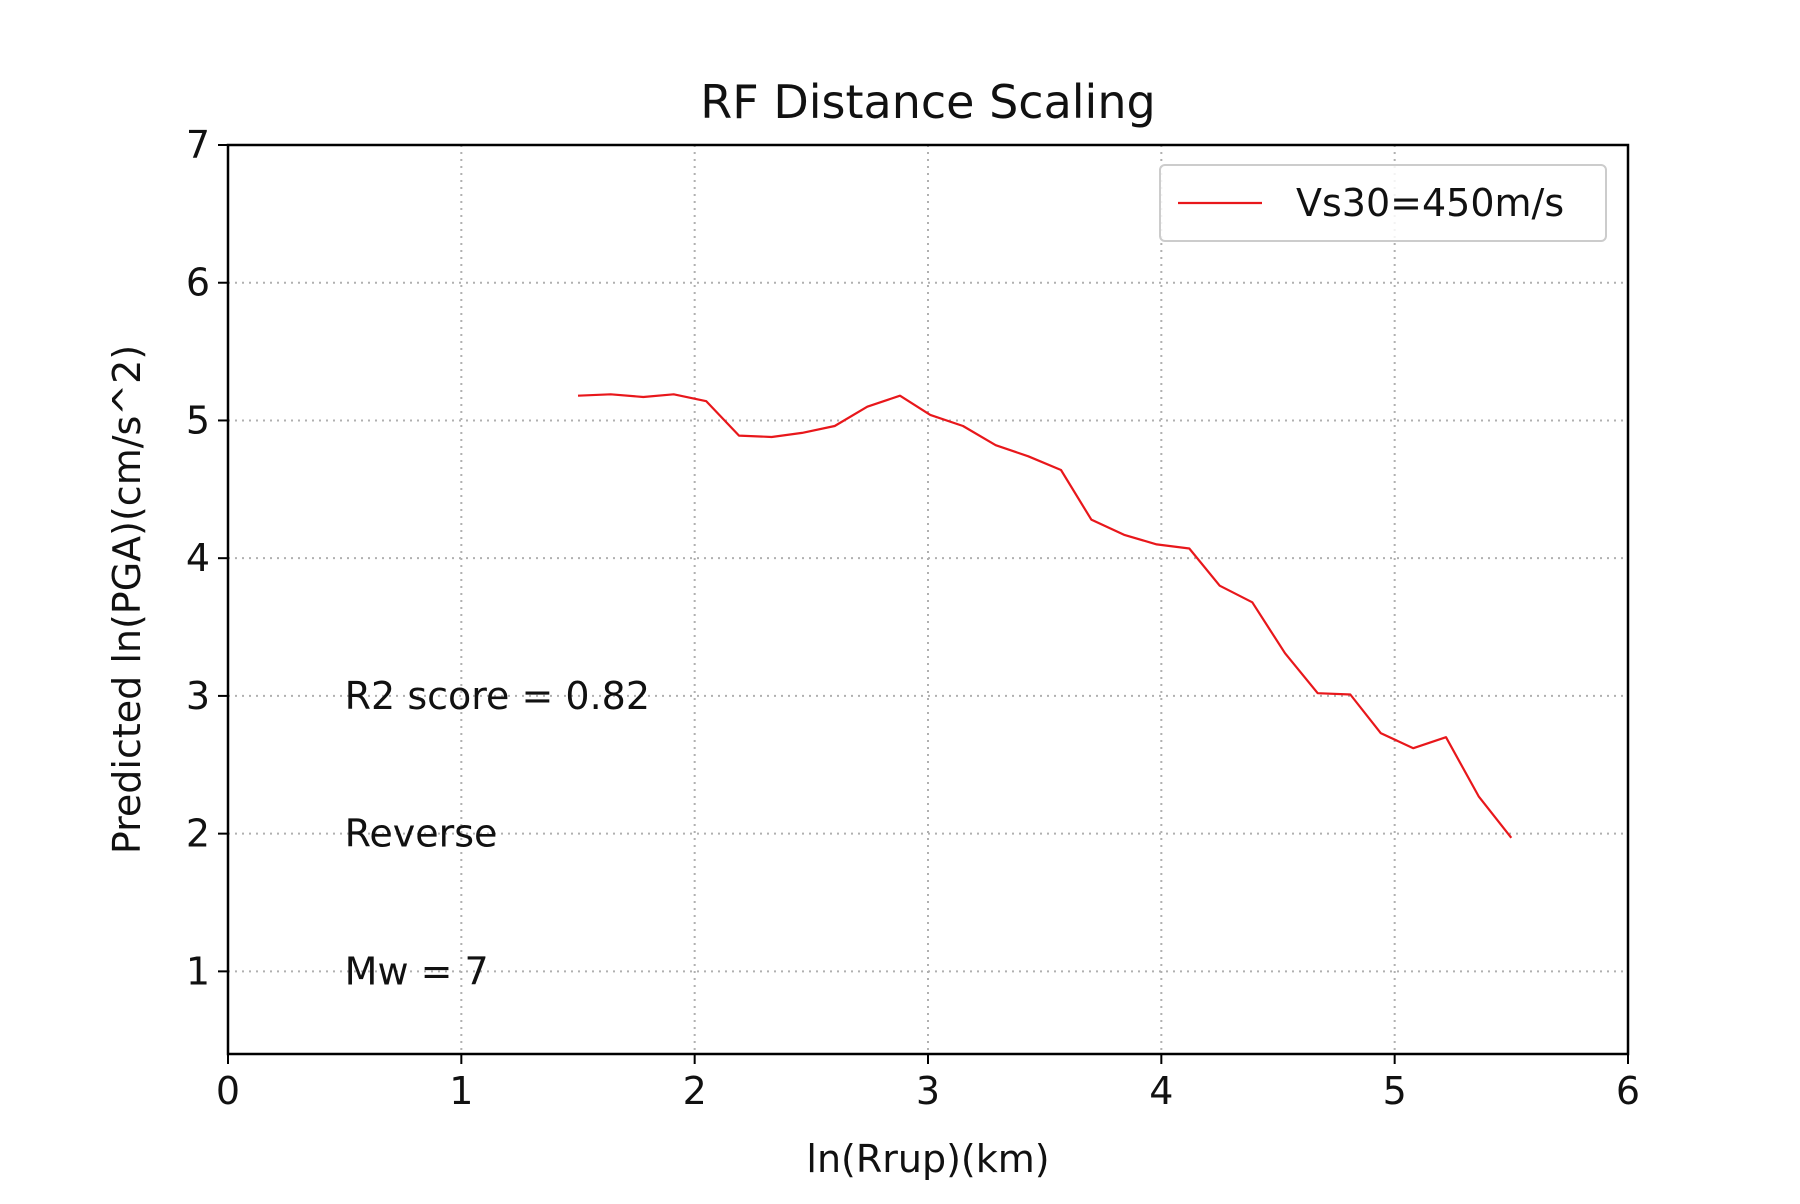 The width and height of the screenshot is (1800, 1204). What do you see at coordinates (421, 834) in the screenshot?
I see `annotation-fault-type: Reverse` at bounding box center [421, 834].